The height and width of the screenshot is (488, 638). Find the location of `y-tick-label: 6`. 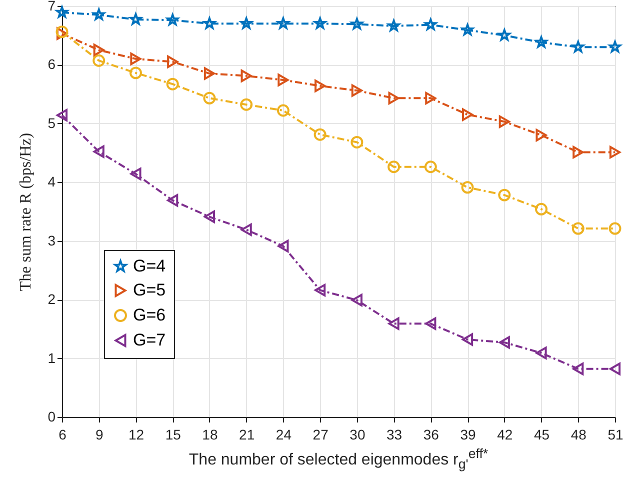

y-tick-label: 6 is located at coordinates (52, 64).